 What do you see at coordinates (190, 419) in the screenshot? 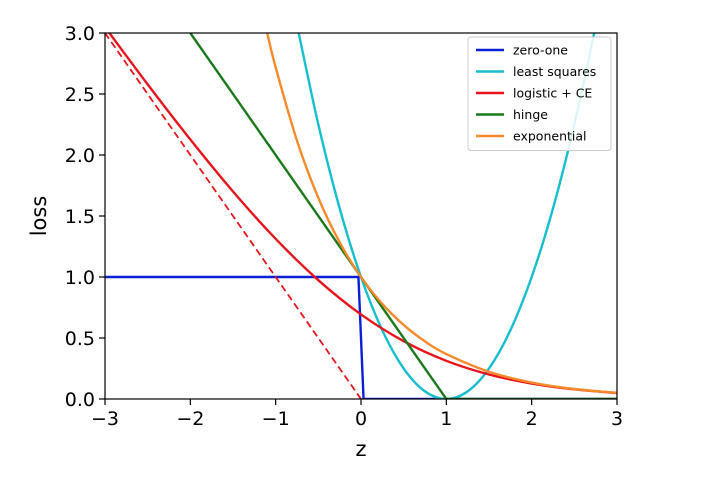
I see `x-tick-label: −2` at bounding box center [190, 419].